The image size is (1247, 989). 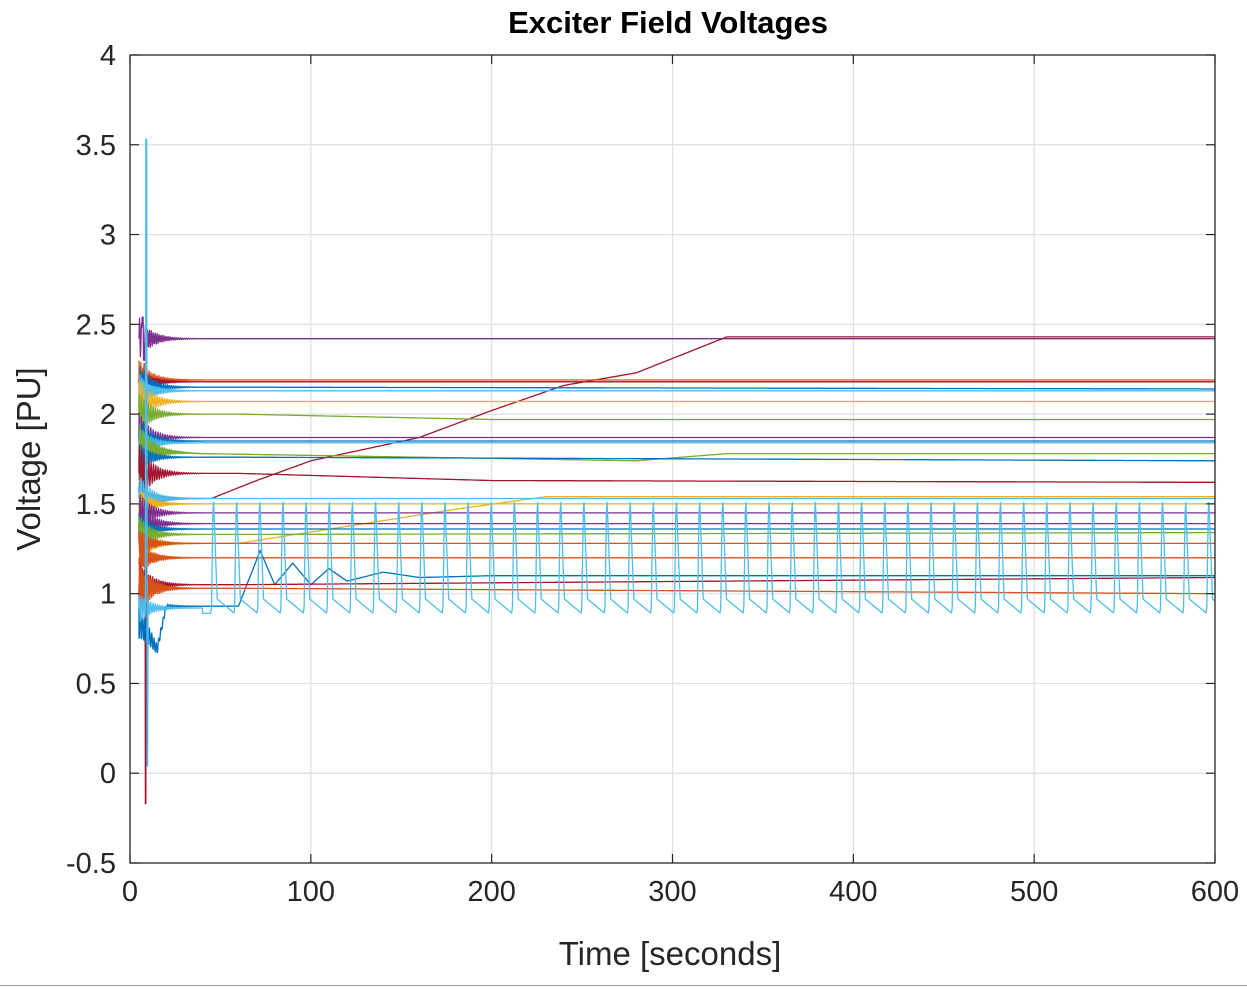 I want to click on y-tick-label: 0.5, so click(x=96, y=684).